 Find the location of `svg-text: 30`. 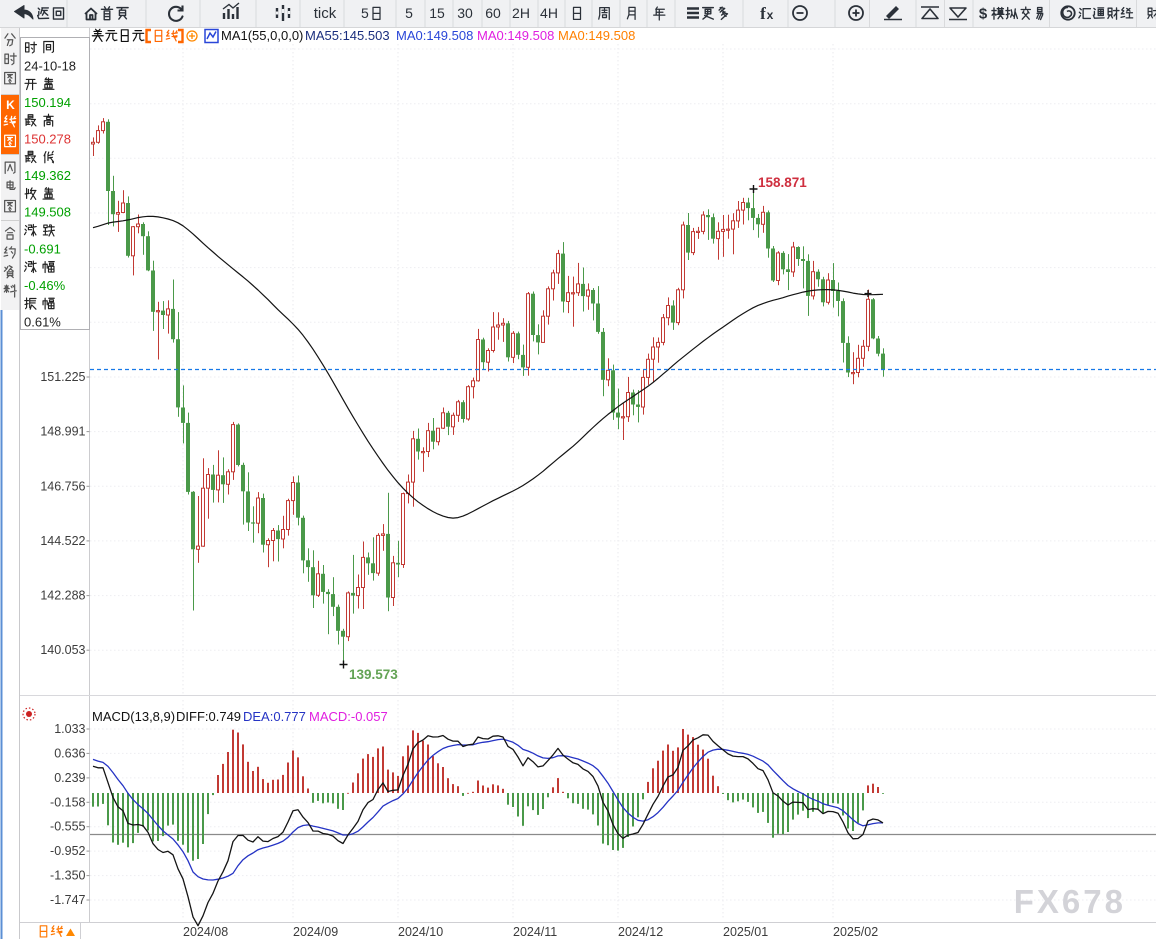

svg-text: 30 is located at coordinates (465, 13).